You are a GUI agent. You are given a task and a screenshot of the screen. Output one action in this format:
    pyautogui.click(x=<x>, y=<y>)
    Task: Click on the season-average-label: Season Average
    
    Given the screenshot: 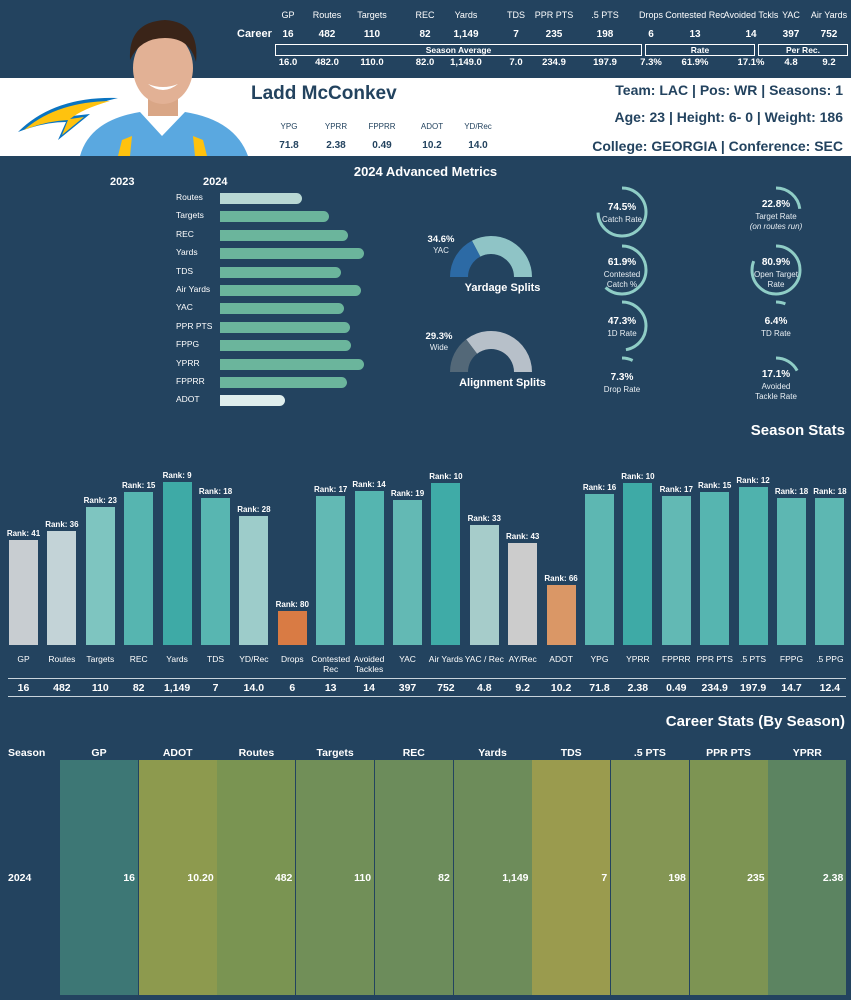 What is the action you would take?
    pyautogui.click(x=458, y=50)
    